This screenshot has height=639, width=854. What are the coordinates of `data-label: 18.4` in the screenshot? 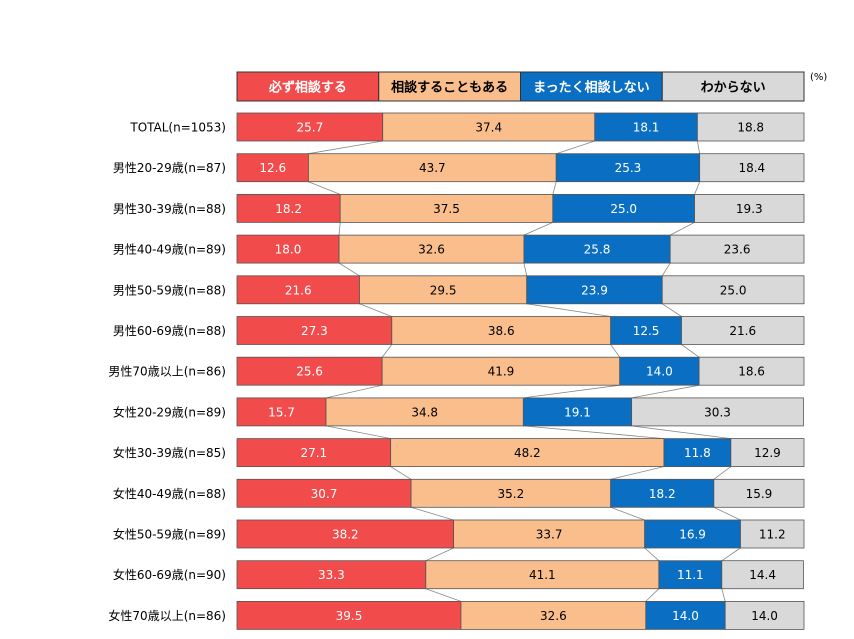 It's located at (751, 168).